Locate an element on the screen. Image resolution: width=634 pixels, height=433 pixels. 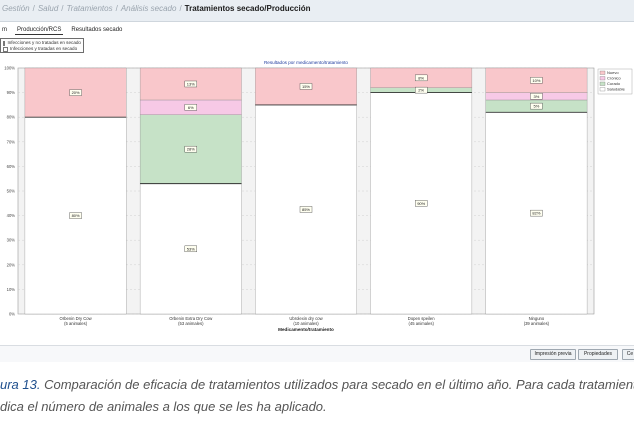
x-tick-label: Dopen speilen is located at coordinates (421, 318).